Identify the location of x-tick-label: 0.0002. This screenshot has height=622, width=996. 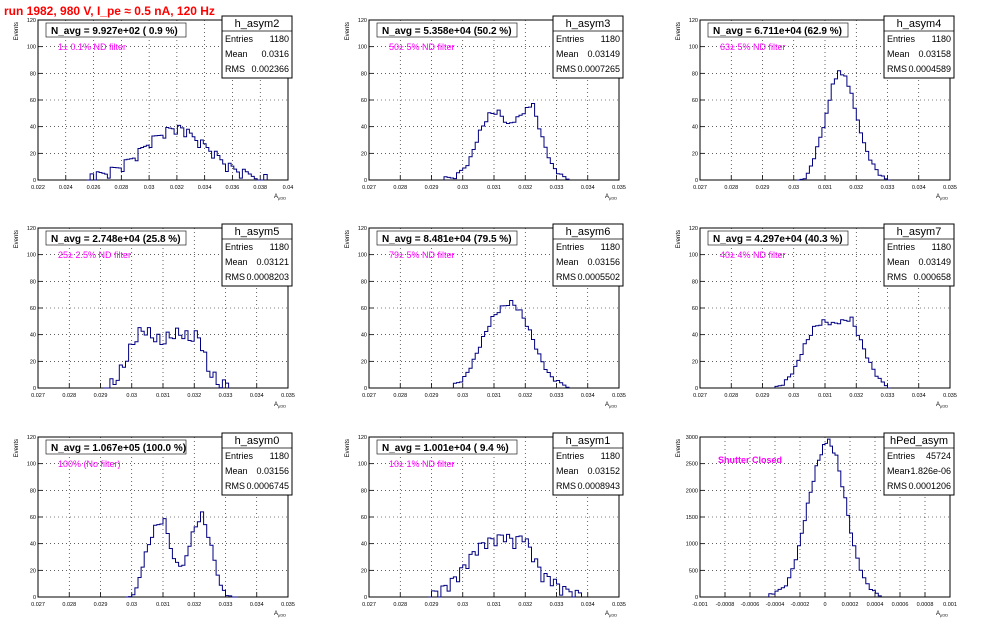
(850, 605).